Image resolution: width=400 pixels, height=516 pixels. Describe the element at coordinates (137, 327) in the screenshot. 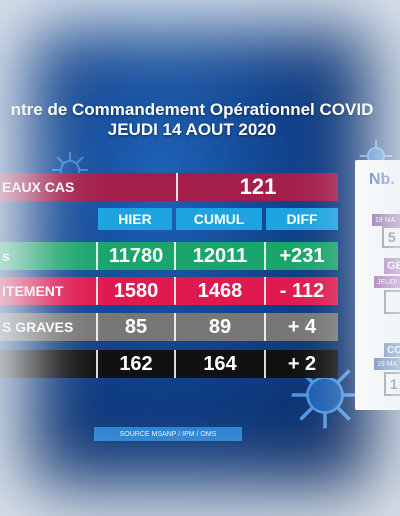

I see `row-hier: 85` at that location.